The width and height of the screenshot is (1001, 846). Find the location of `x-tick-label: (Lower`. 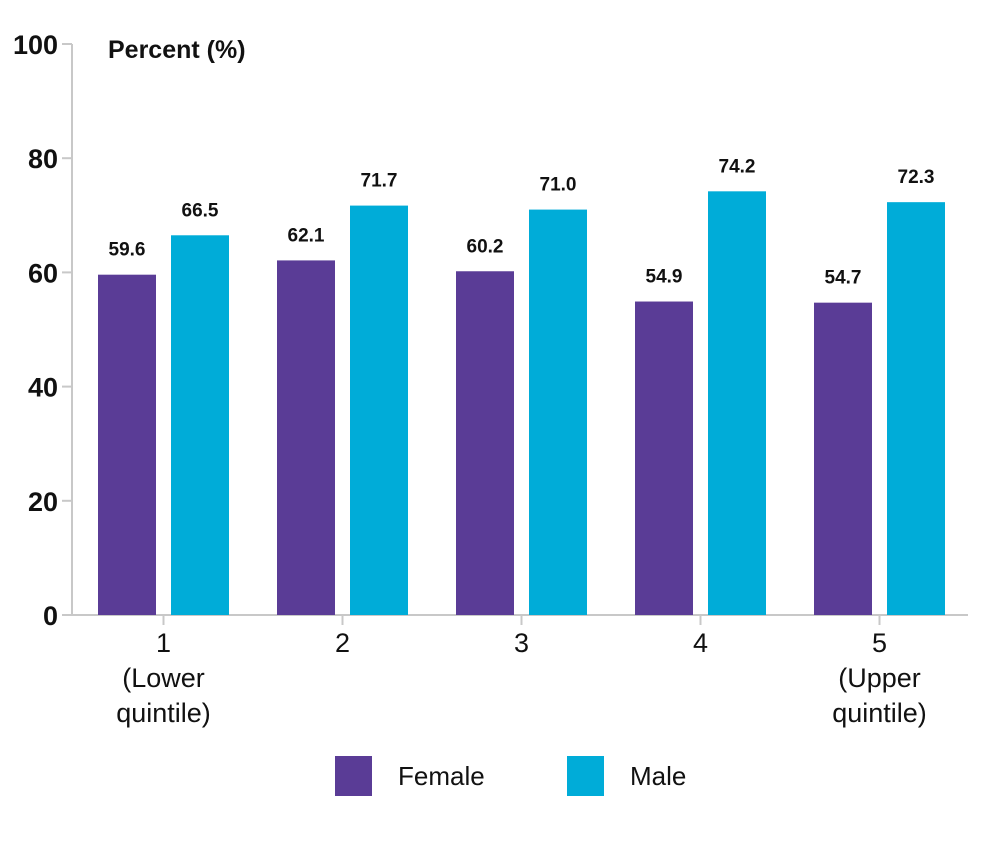

x-tick-label: (Lower is located at coordinates (163, 678).